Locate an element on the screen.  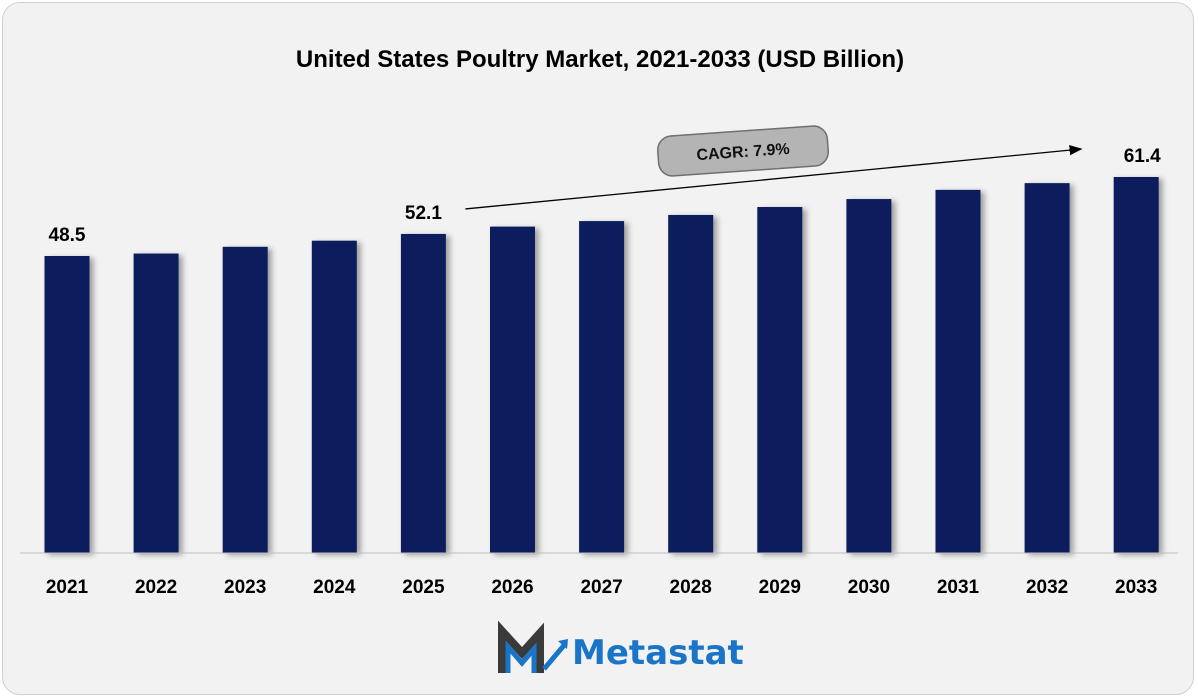
x-tick-label-2028: 2028 is located at coordinates (691, 587).